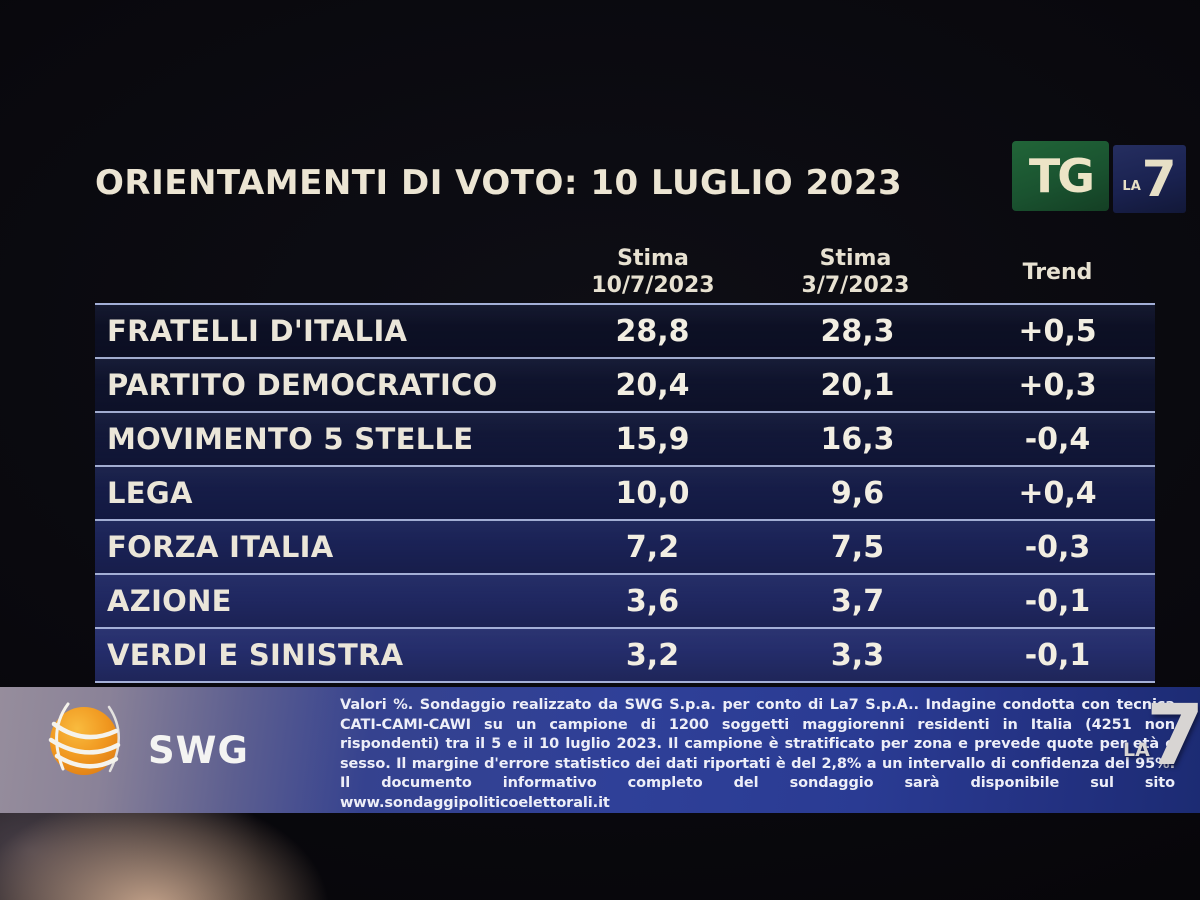  I want to click on column-header-trend: Trend, so click(1057, 272).